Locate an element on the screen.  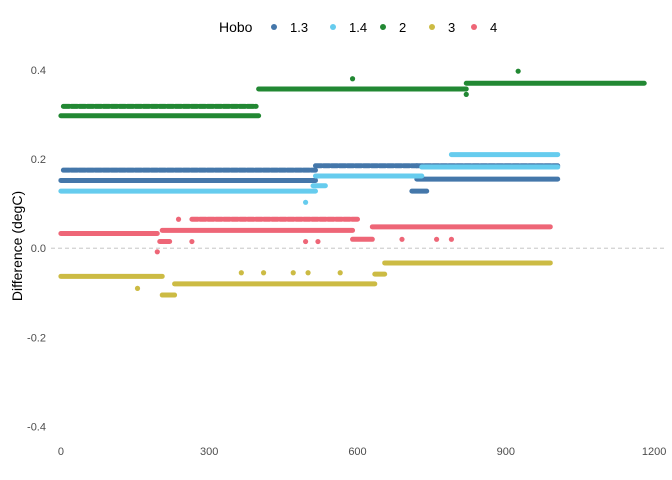
y-tick-label: 0.0 is located at coordinates (38, 249).